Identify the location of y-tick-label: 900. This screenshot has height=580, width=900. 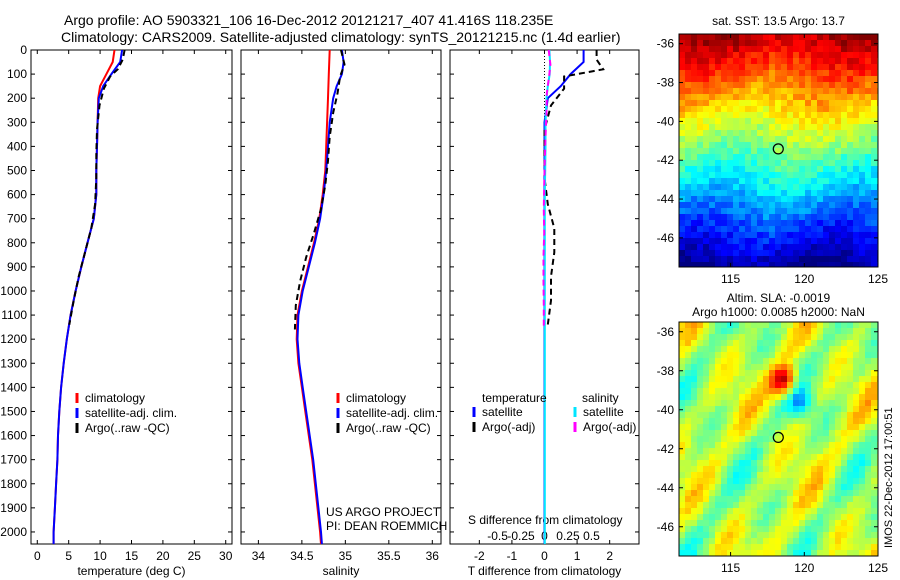
(17, 267).